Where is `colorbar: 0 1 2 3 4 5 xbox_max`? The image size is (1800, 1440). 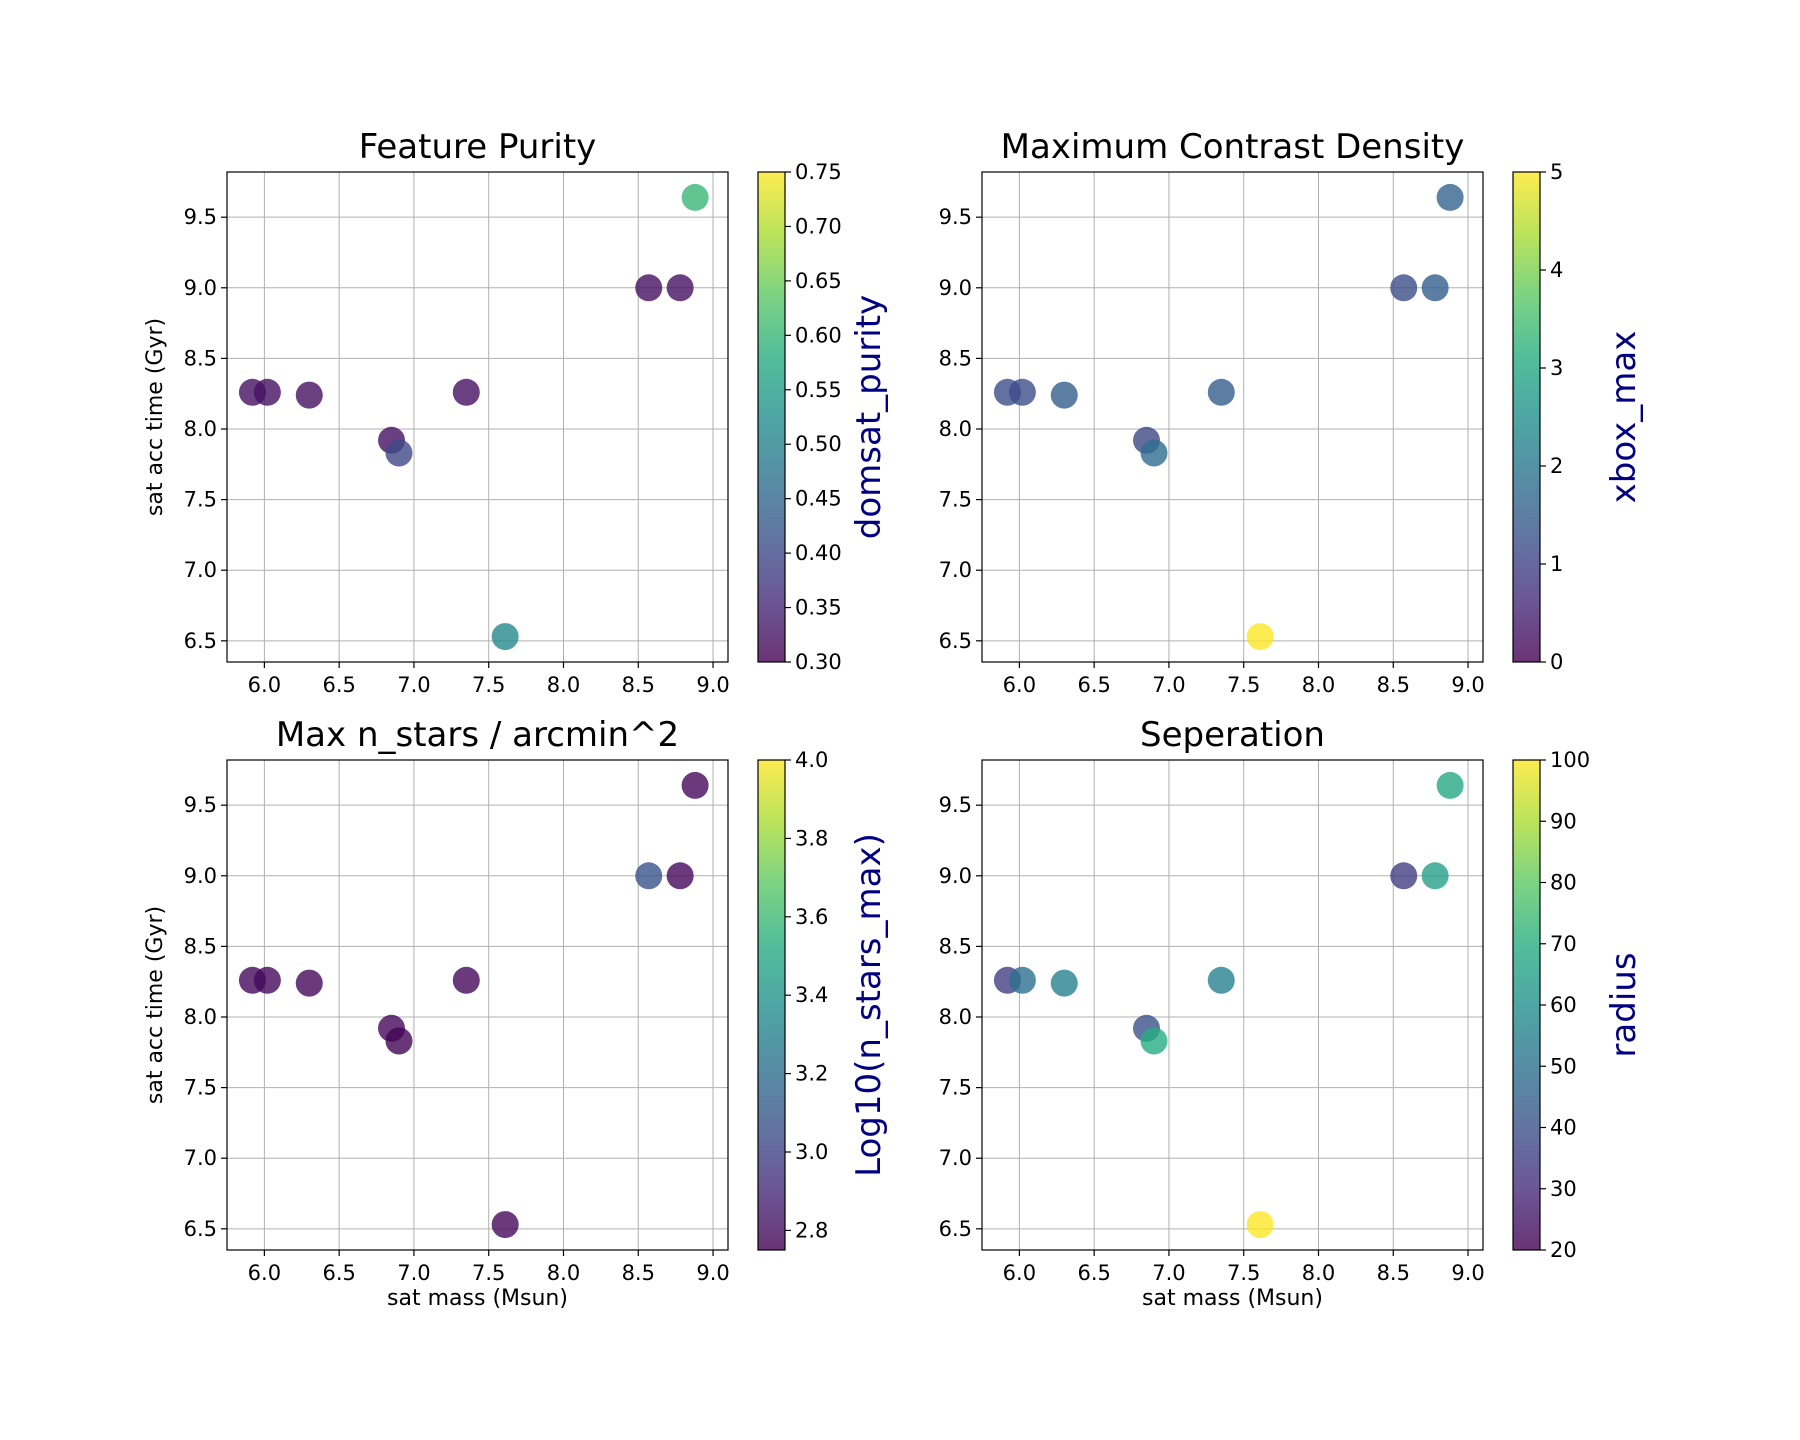
colorbar: 0 1 2 3 4 5 xbox_max is located at coordinates (1578, 417).